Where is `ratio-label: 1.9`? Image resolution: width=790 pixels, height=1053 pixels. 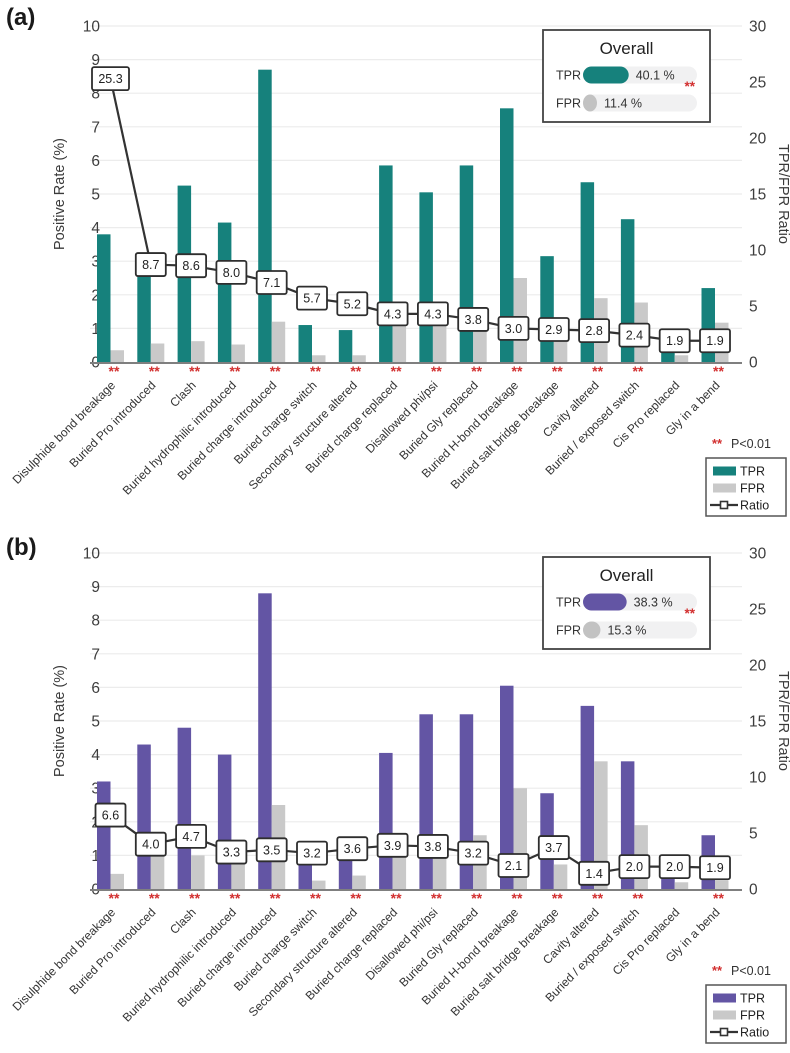 ratio-label: 1.9 is located at coordinates (714, 341).